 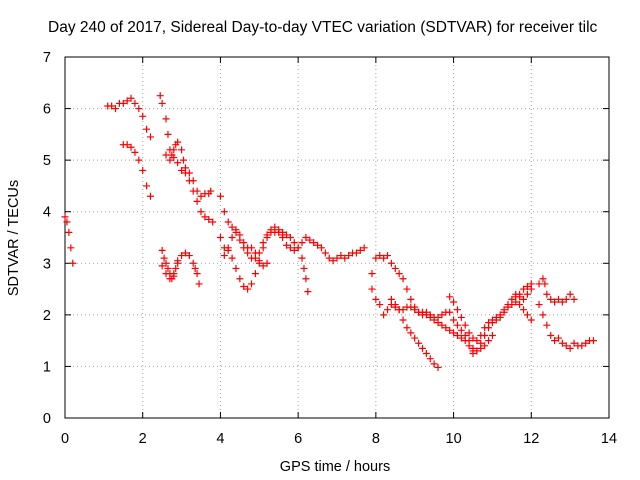 I want to click on series-seg15, so click(x=490, y=312).